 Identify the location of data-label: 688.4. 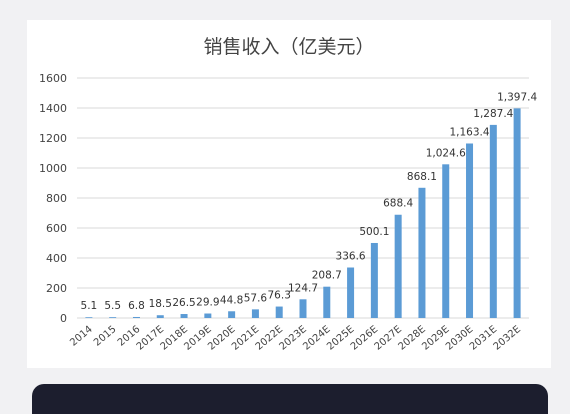
(398, 204).